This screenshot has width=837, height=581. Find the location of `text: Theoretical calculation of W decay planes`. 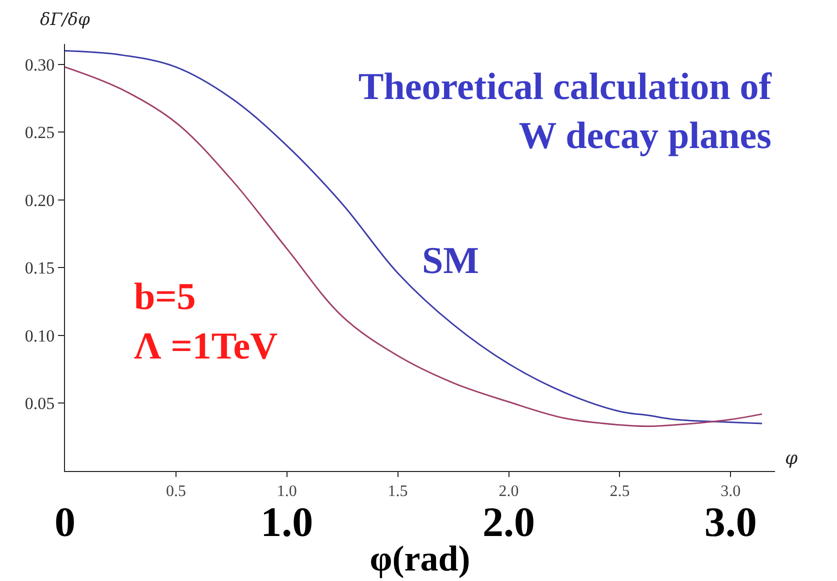

text: Theoretical calculation of W decay planes is located at coordinates (565, 112).